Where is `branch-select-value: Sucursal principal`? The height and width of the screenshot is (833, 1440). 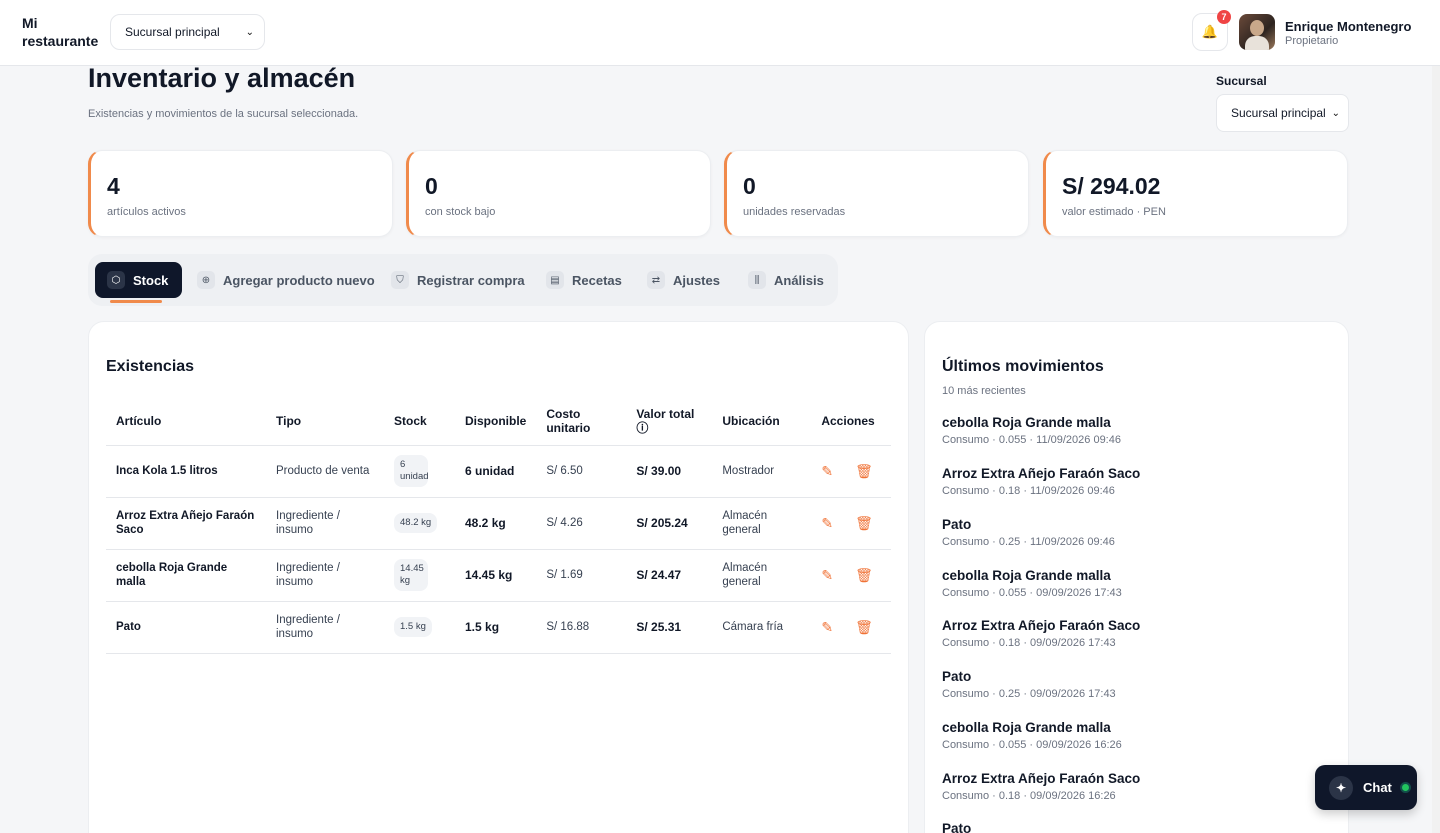 branch-select-value: Sucursal principal is located at coordinates (1278, 113).